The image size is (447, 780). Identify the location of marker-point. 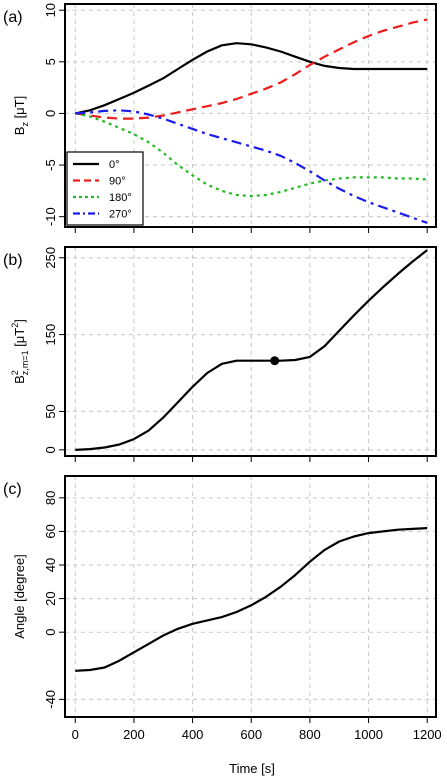
(275, 361).